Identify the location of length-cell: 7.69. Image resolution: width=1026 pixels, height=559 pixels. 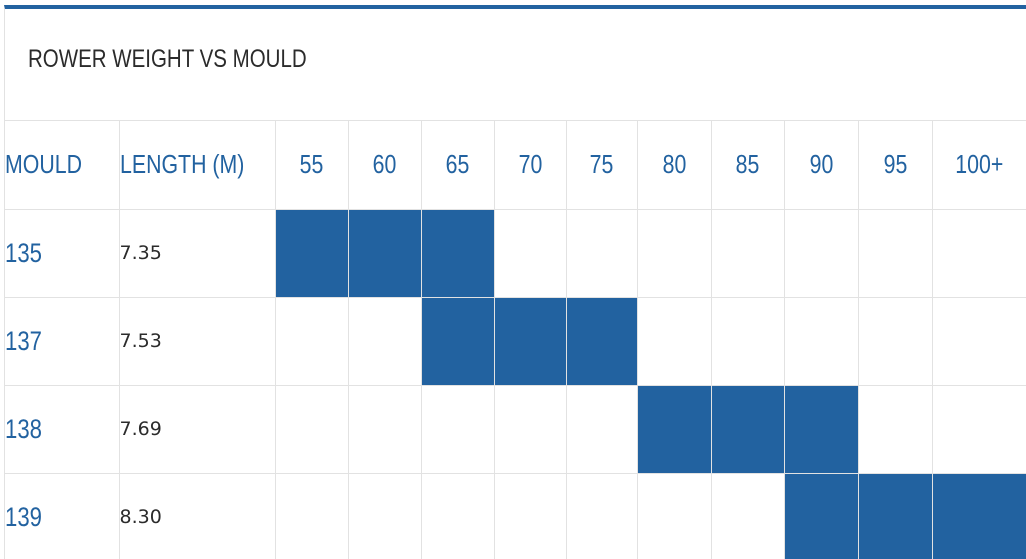
(197, 429).